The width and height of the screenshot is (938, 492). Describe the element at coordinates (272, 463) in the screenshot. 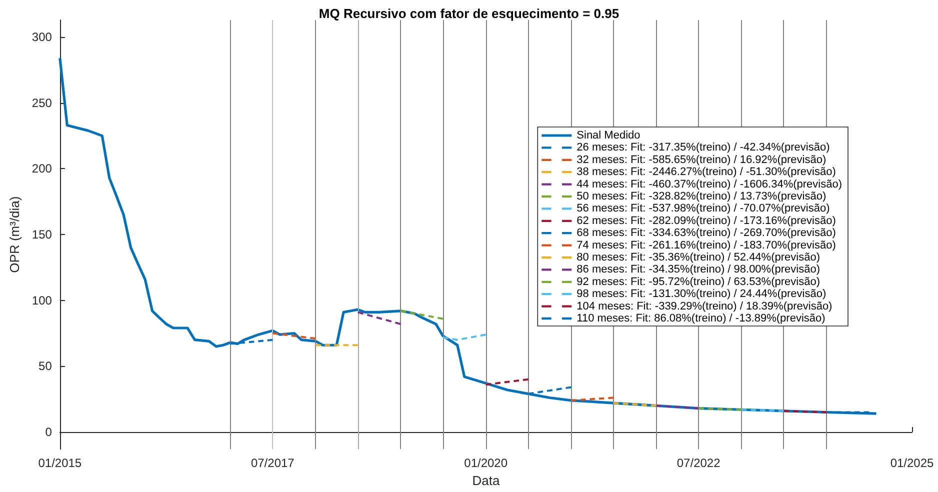

I see `x-tick-label: 07/2017` at that location.